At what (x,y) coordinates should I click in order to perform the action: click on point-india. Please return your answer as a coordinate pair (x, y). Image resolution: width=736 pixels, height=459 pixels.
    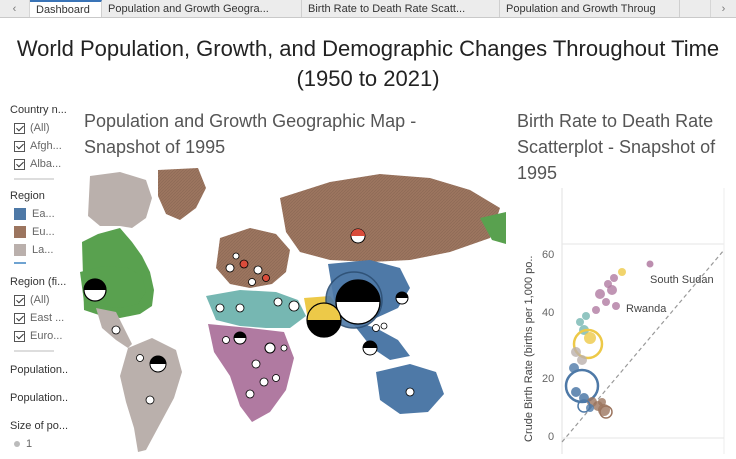
    Looking at the image, I should click on (588, 344).